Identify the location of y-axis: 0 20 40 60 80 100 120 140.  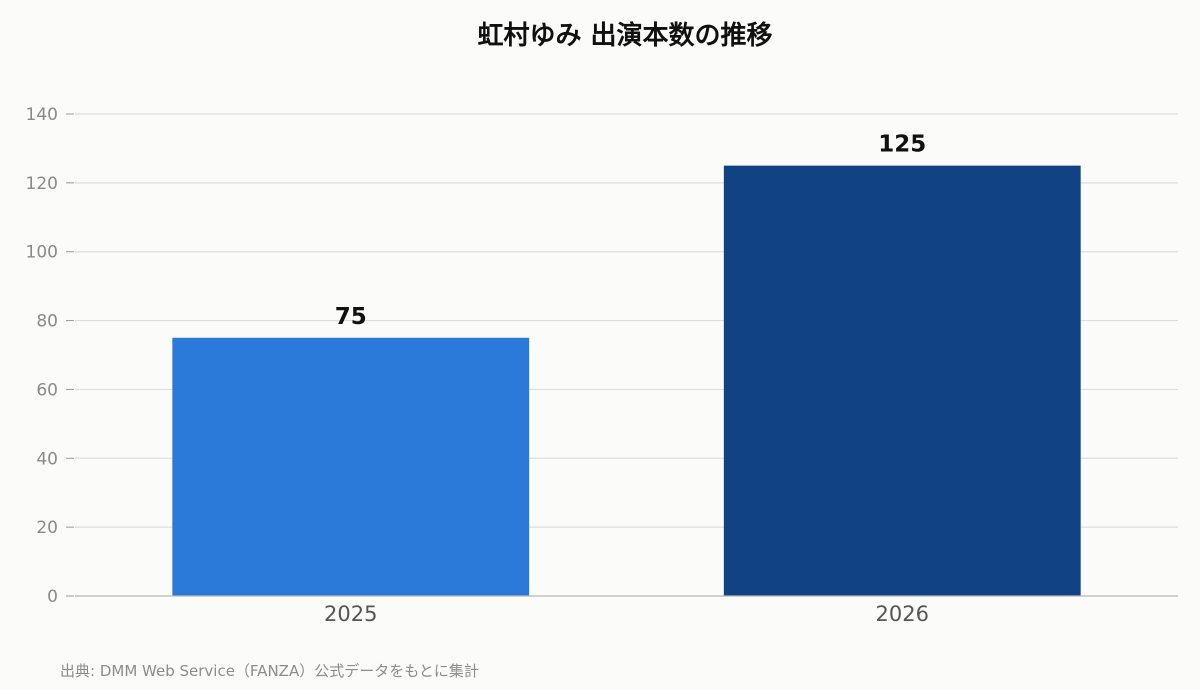
(50, 356).